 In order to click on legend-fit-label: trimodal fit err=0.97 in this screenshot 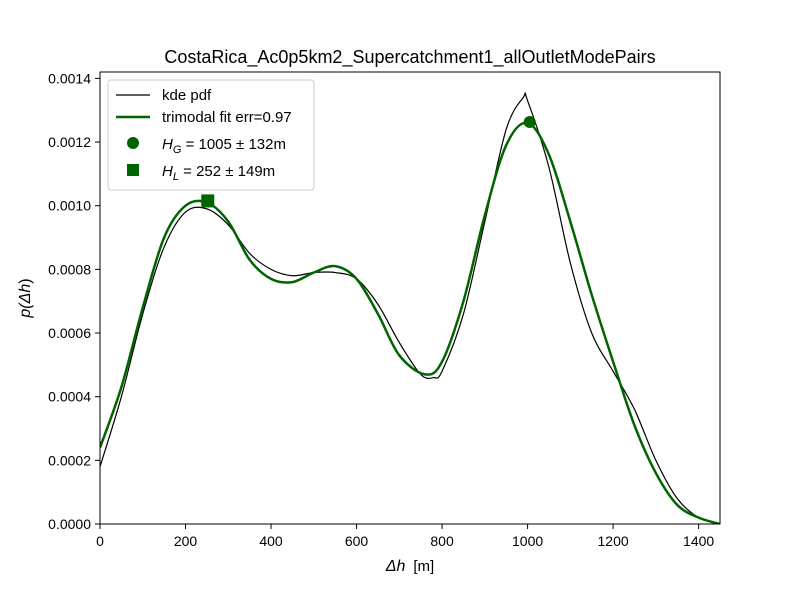, I will do `click(227, 117)`.